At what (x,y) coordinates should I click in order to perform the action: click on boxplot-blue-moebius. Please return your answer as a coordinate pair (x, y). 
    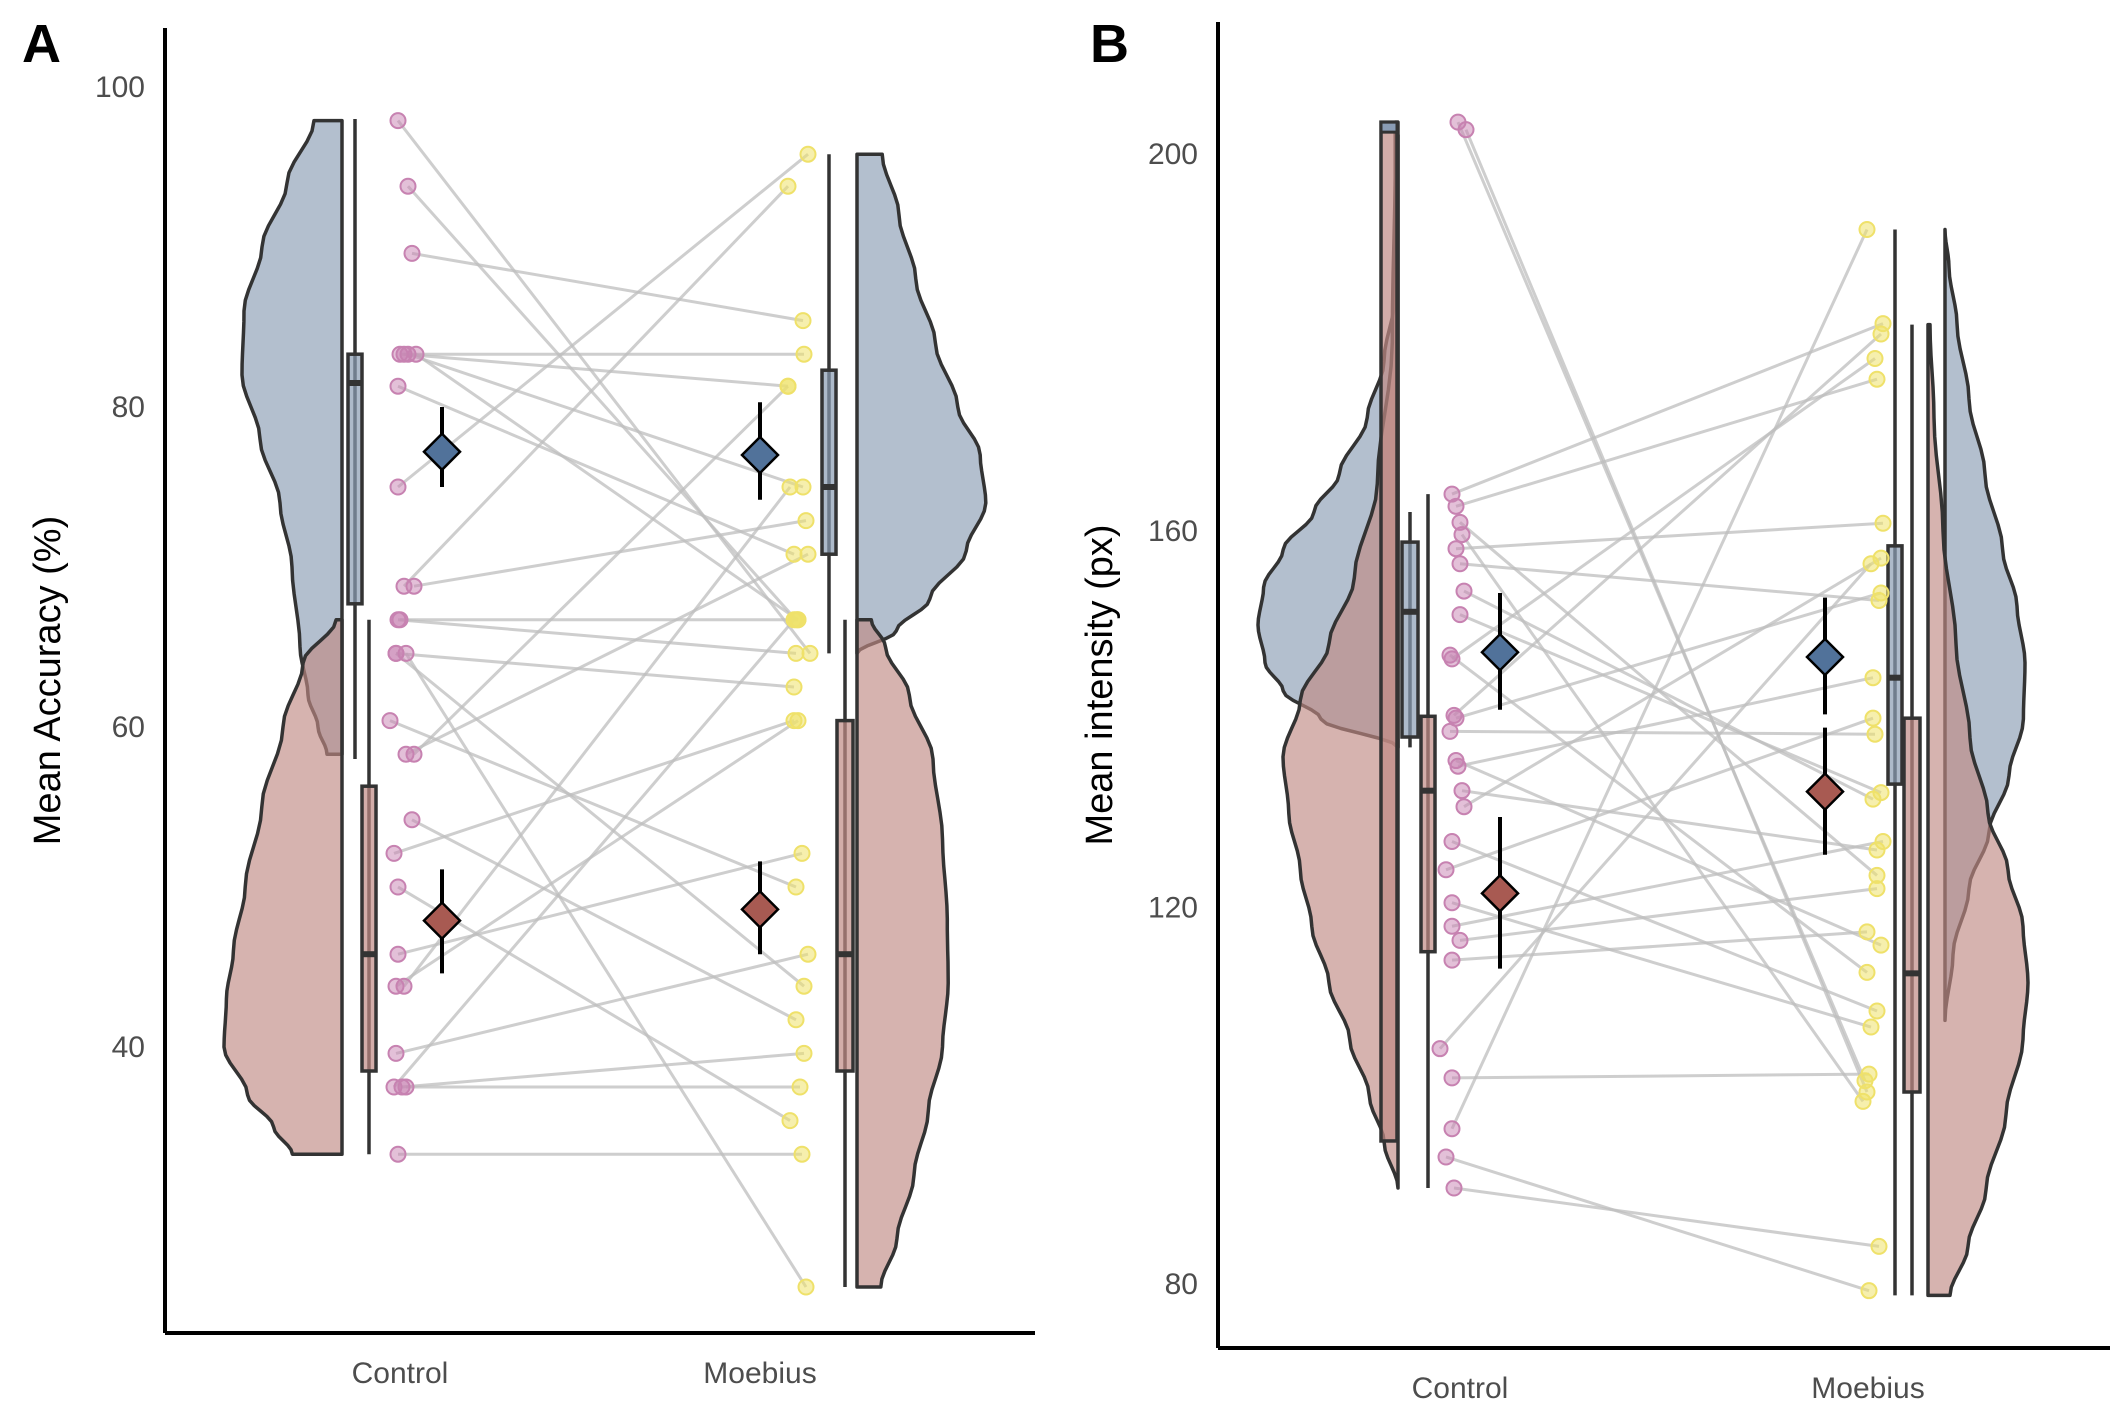
    Looking at the image, I should click on (829, 462).